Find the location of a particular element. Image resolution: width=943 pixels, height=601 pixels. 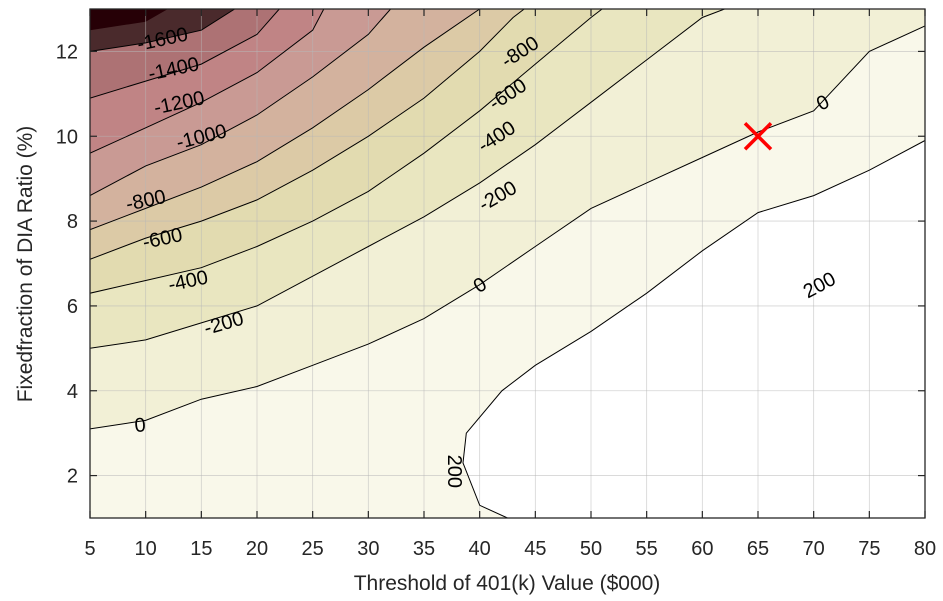

x-tick-label: 5 is located at coordinates (89, 549).